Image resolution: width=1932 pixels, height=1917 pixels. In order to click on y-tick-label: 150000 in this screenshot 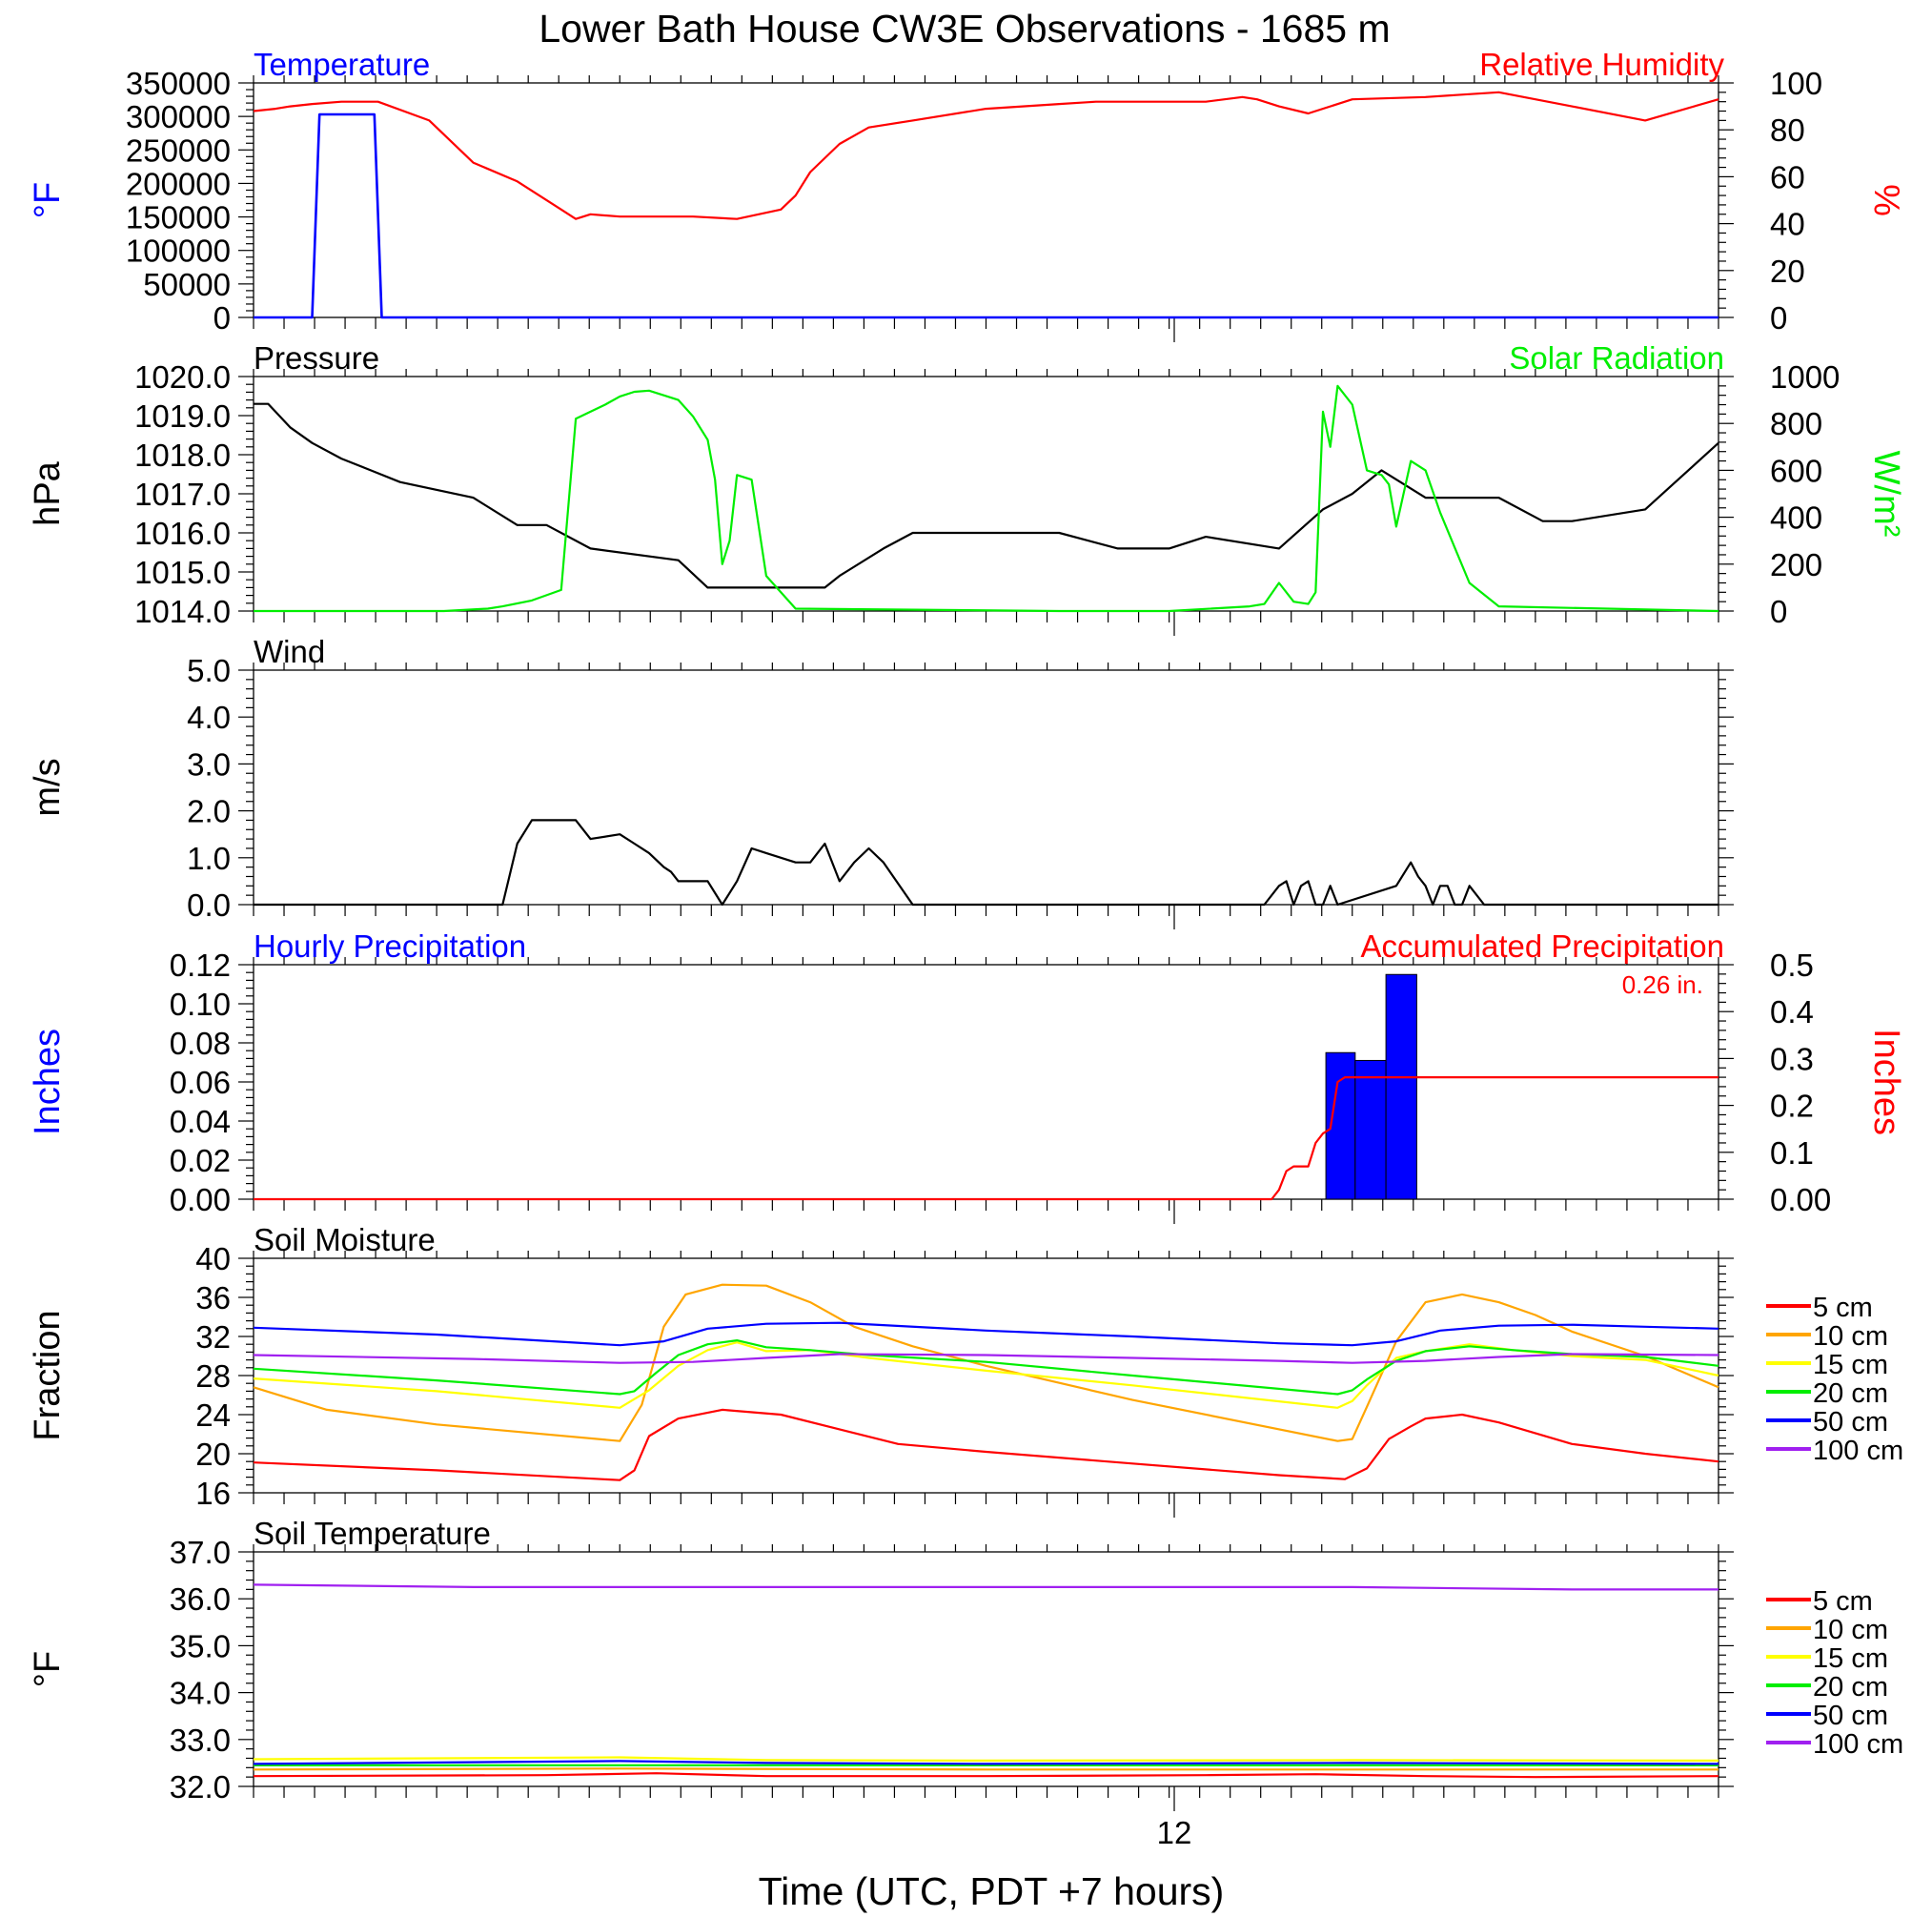, I will do `click(178, 217)`.